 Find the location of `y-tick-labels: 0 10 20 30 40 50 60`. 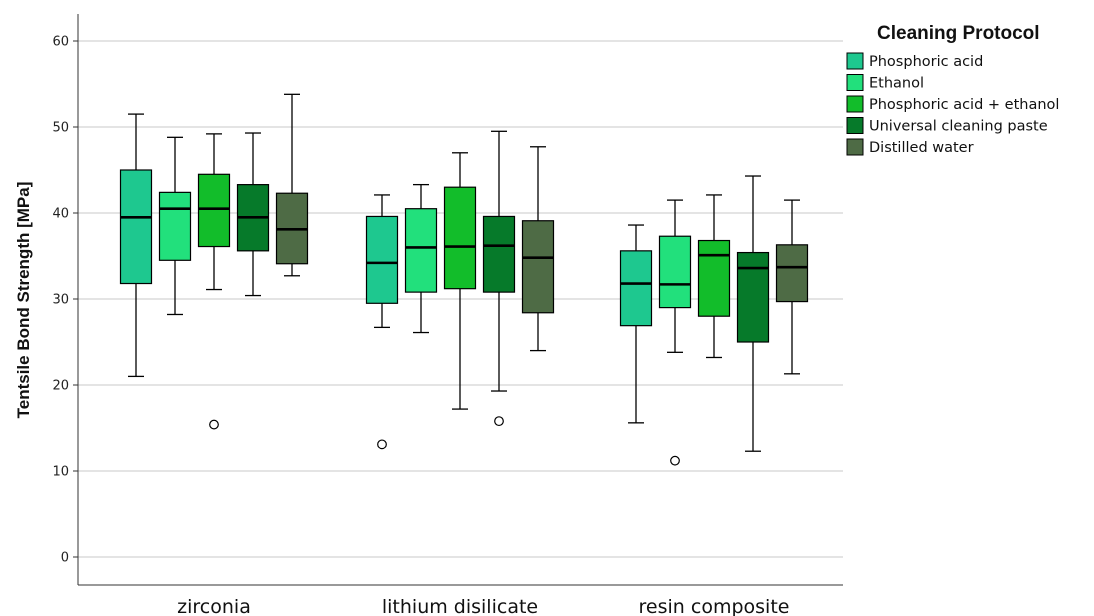

y-tick-labels: 0 10 20 30 40 50 60 is located at coordinates (65, 300).